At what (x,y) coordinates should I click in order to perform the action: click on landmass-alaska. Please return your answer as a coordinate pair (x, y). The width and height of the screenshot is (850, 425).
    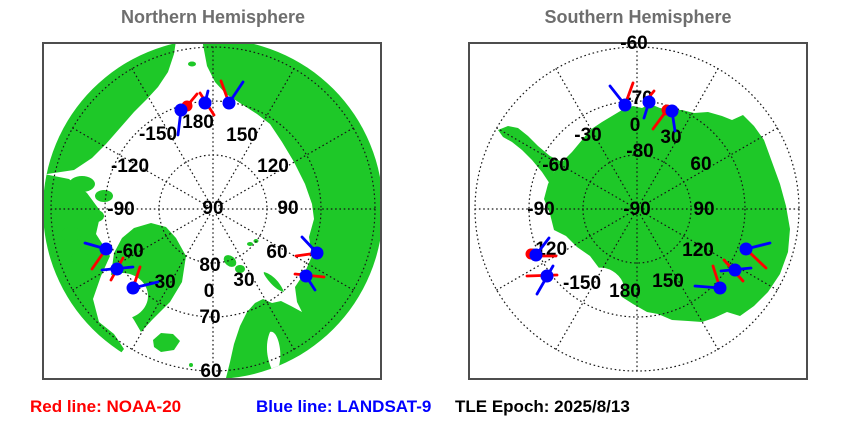
    Looking at the image, I should click on (110, 110).